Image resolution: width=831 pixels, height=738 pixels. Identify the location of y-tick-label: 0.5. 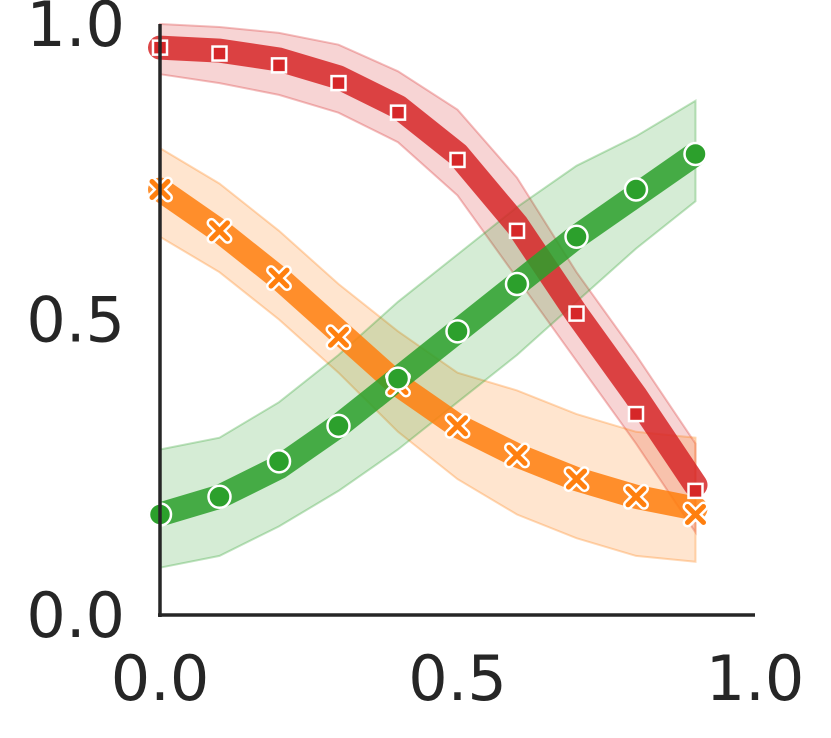
(75, 320).